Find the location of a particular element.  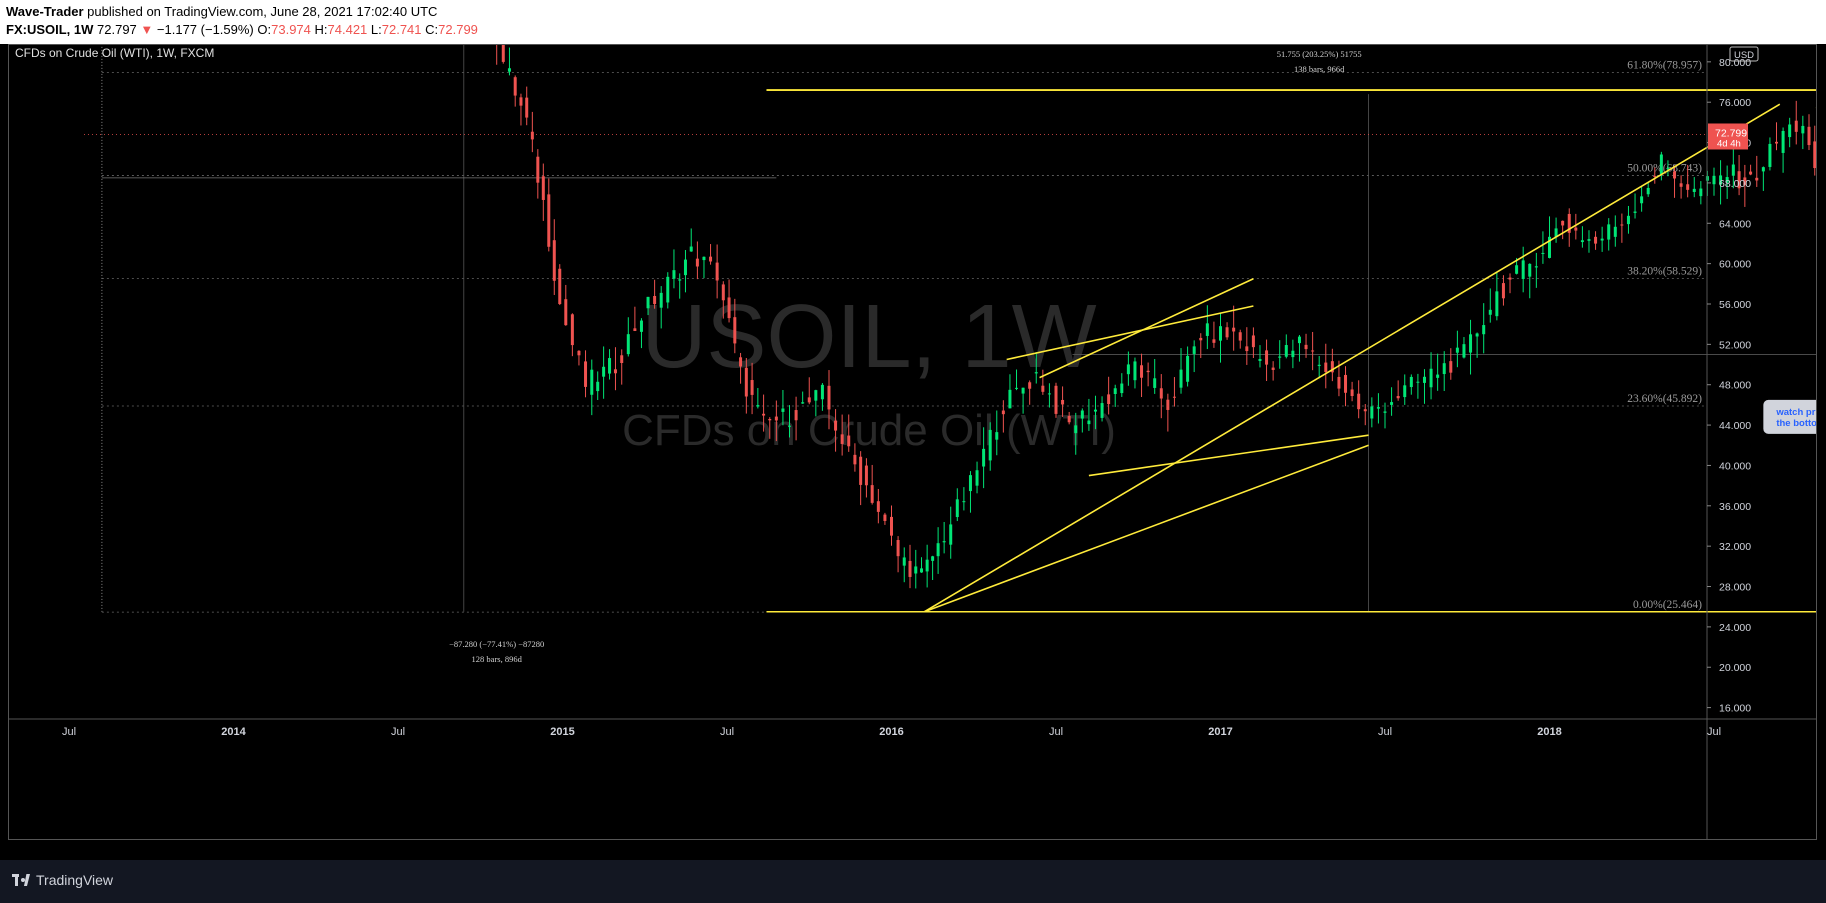

fib-label: 23.60%(45.892) is located at coordinates (1664, 399).